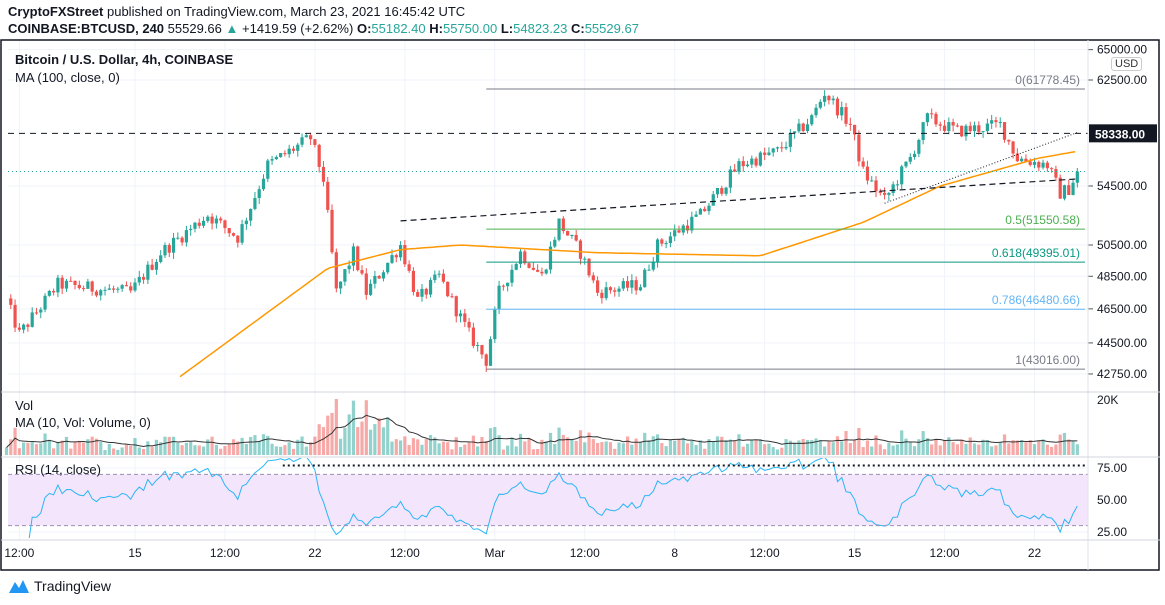  Describe the element at coordinates (24, 405) in the screenshot. I see `vol-legend: Vol` at that location.